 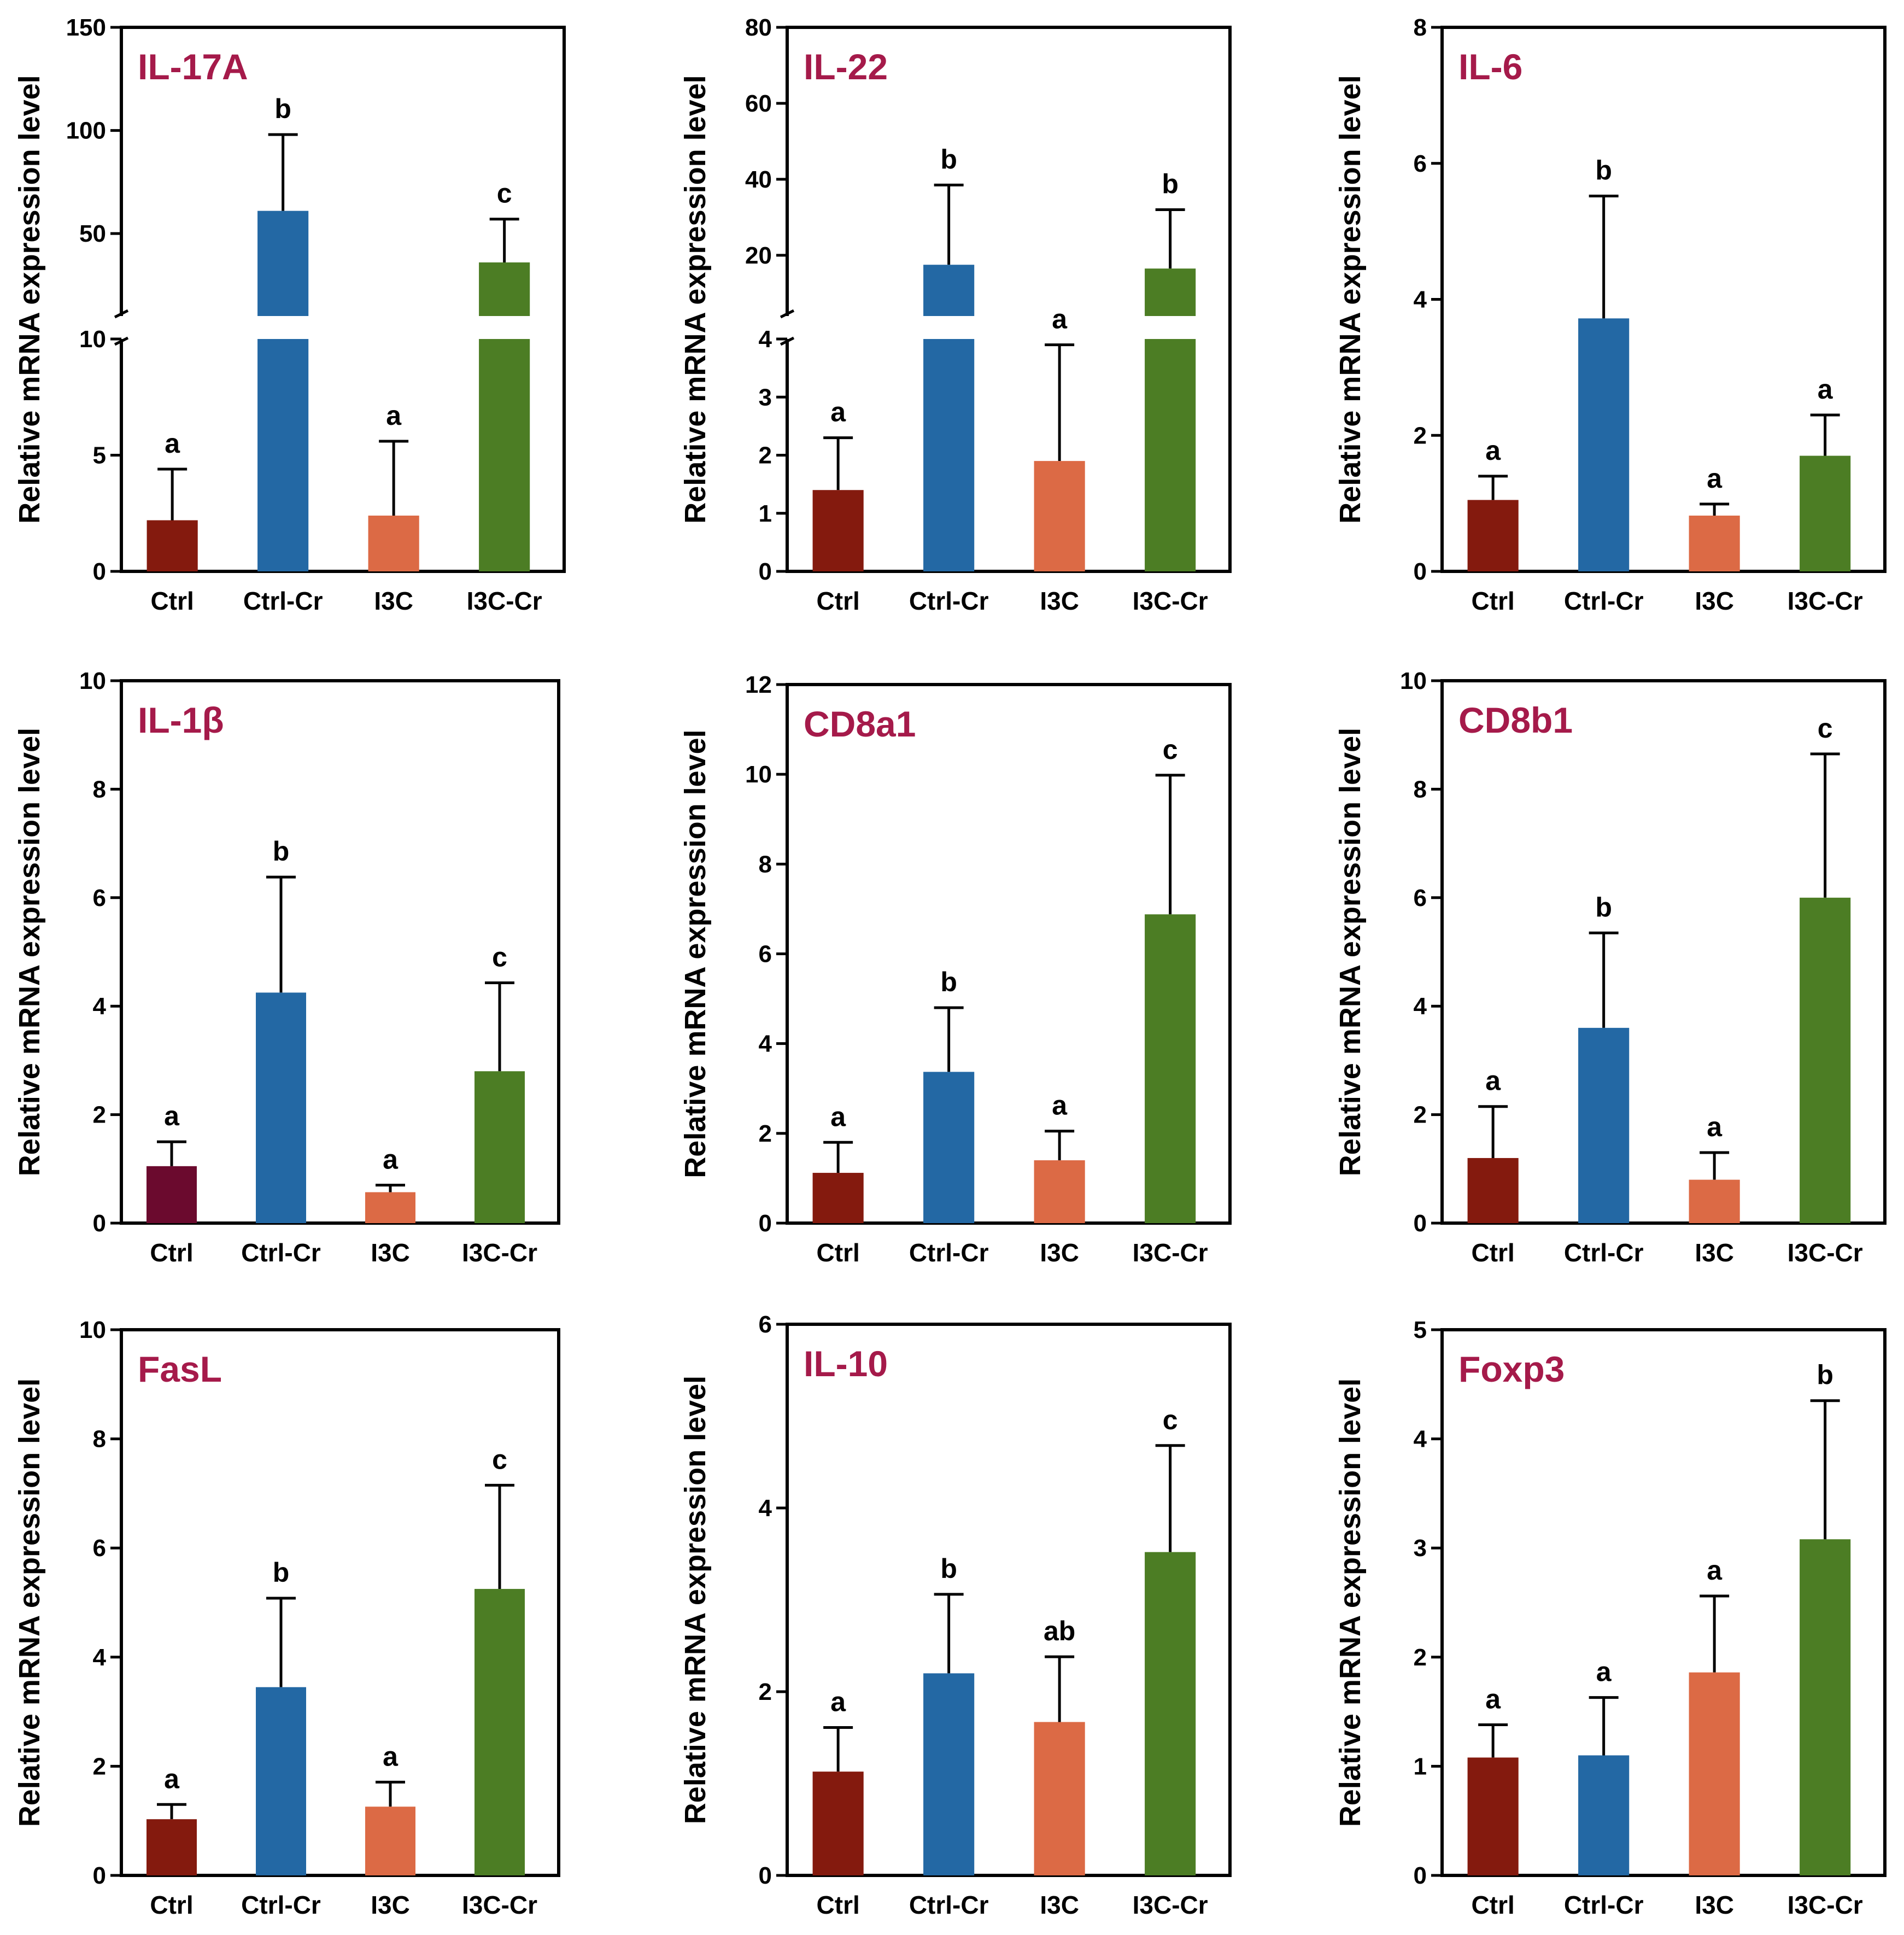 What do you see at coordinates (860, 724) in the screenshot?
I see `chart-title: CD8a1` at bounding box center [860, 724].